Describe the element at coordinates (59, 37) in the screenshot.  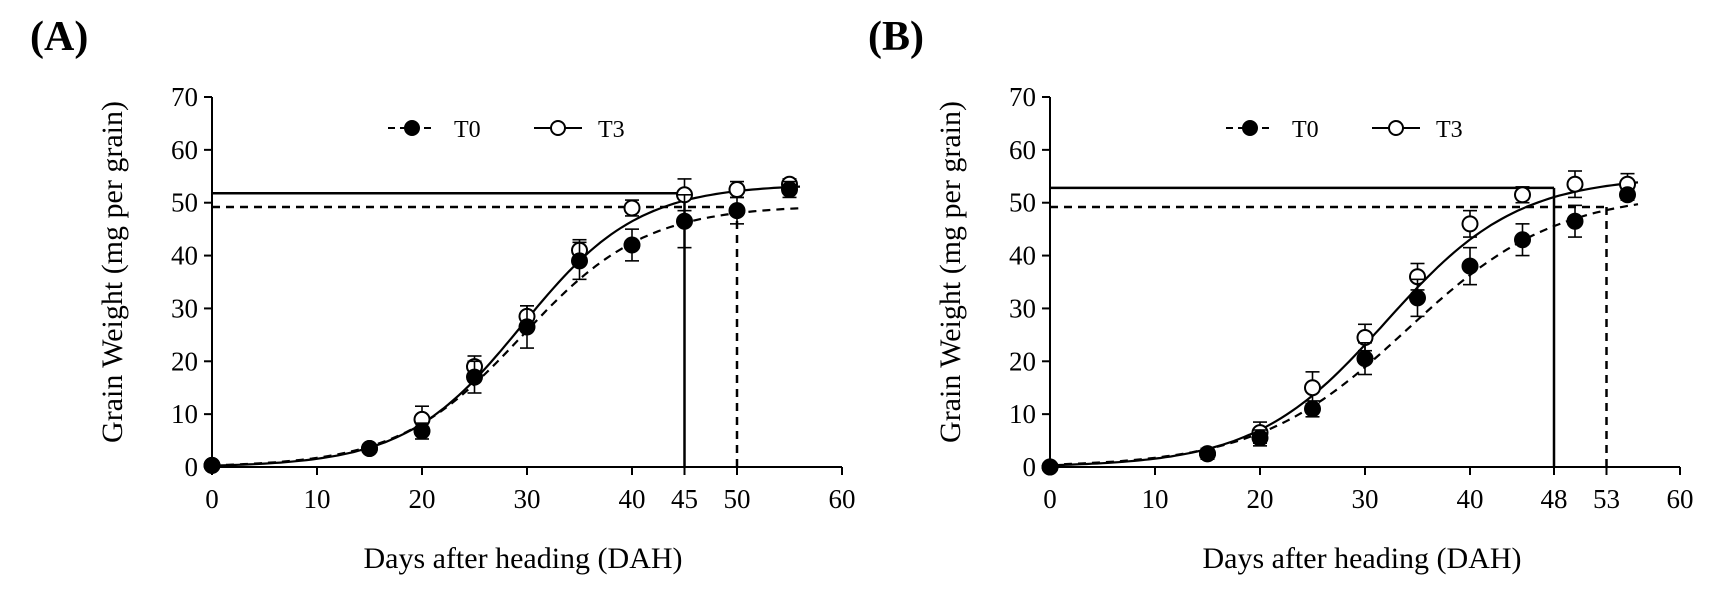
I see `panel-label: (A)` at that location.